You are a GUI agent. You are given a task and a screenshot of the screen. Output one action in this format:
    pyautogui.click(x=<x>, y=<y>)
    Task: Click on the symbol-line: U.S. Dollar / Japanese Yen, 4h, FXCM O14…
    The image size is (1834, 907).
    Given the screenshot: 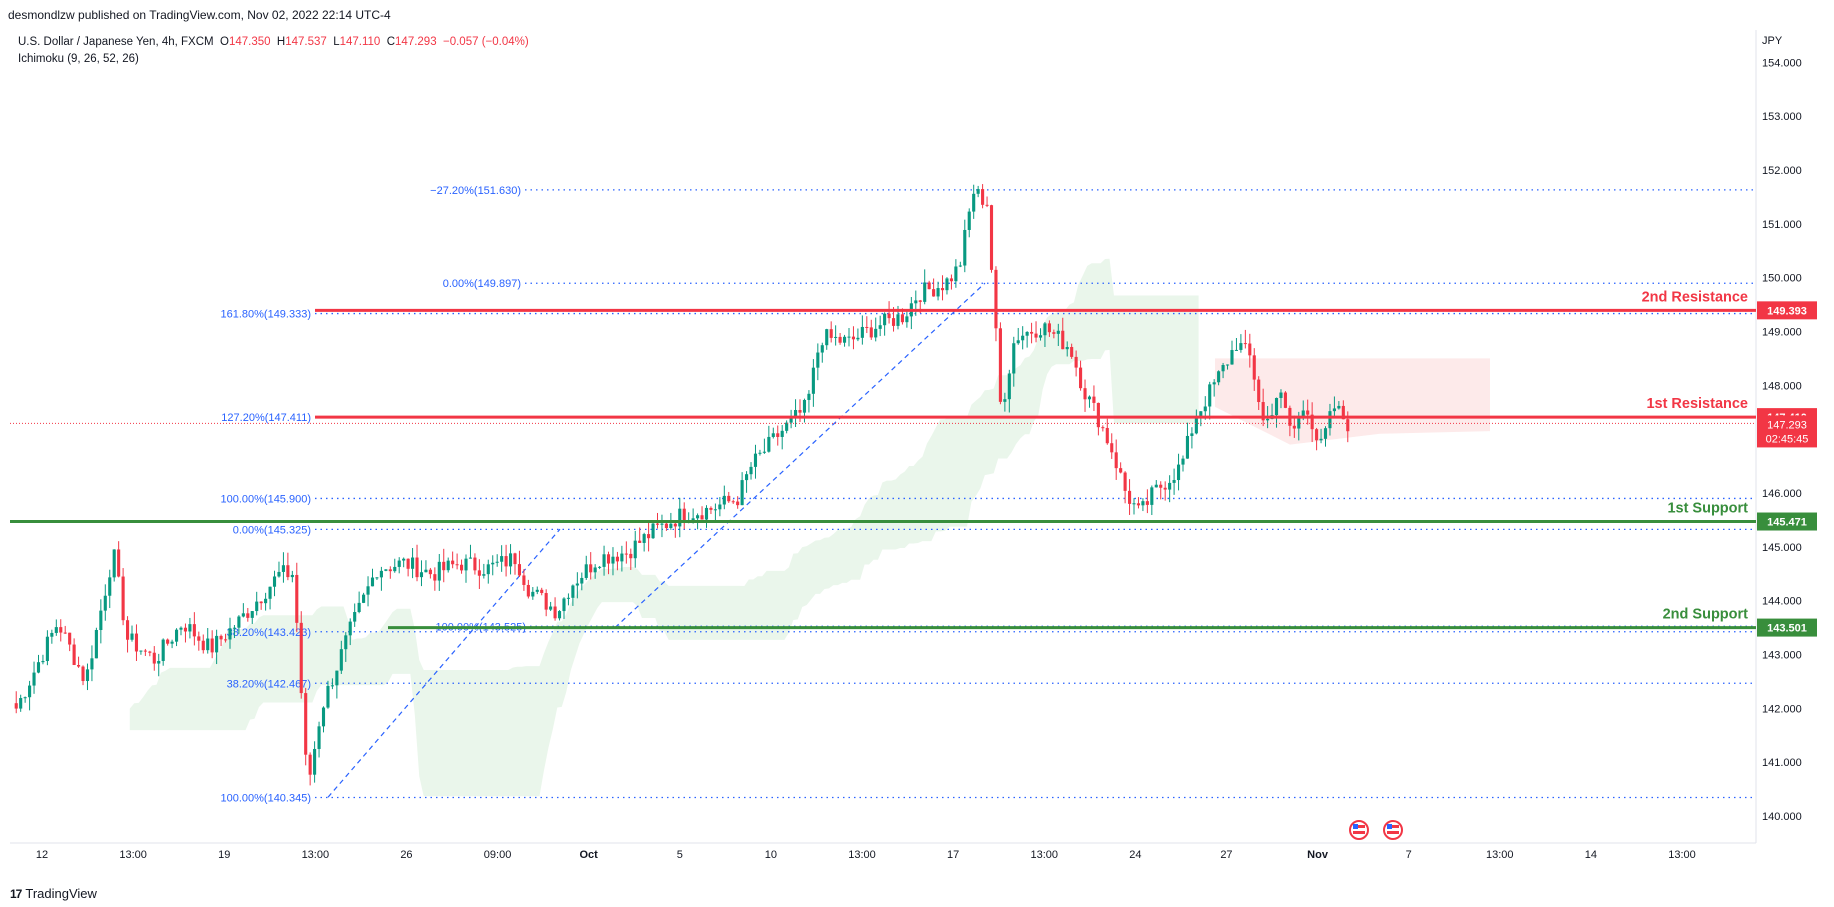 What is the action you would take?
    pyautogui.click(x=273, y=42)
    